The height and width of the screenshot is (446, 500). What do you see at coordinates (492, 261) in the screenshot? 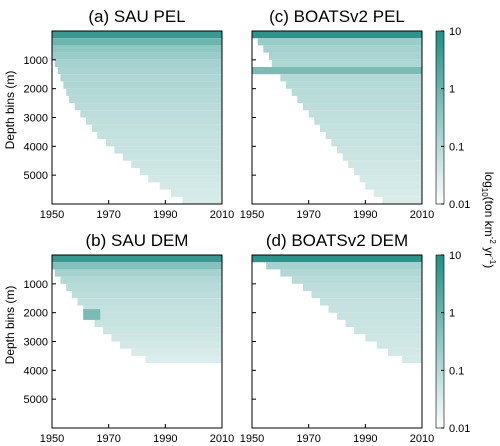
I see `colorbar-label-exp2: -1` at bounding box center [492, 261].